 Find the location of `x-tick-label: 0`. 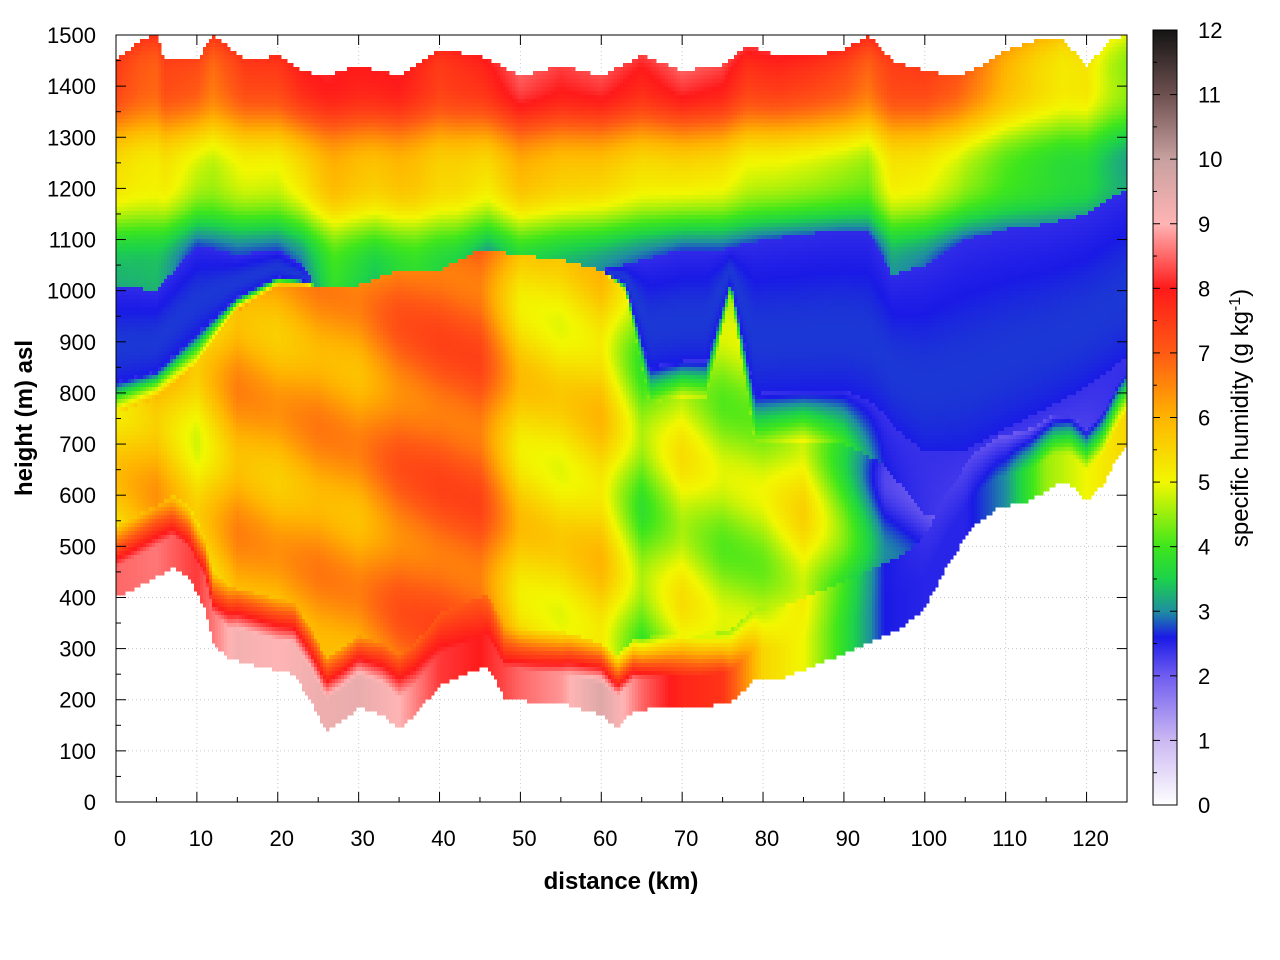

x-tick-label: 0 is located at coordinates (120, 838).